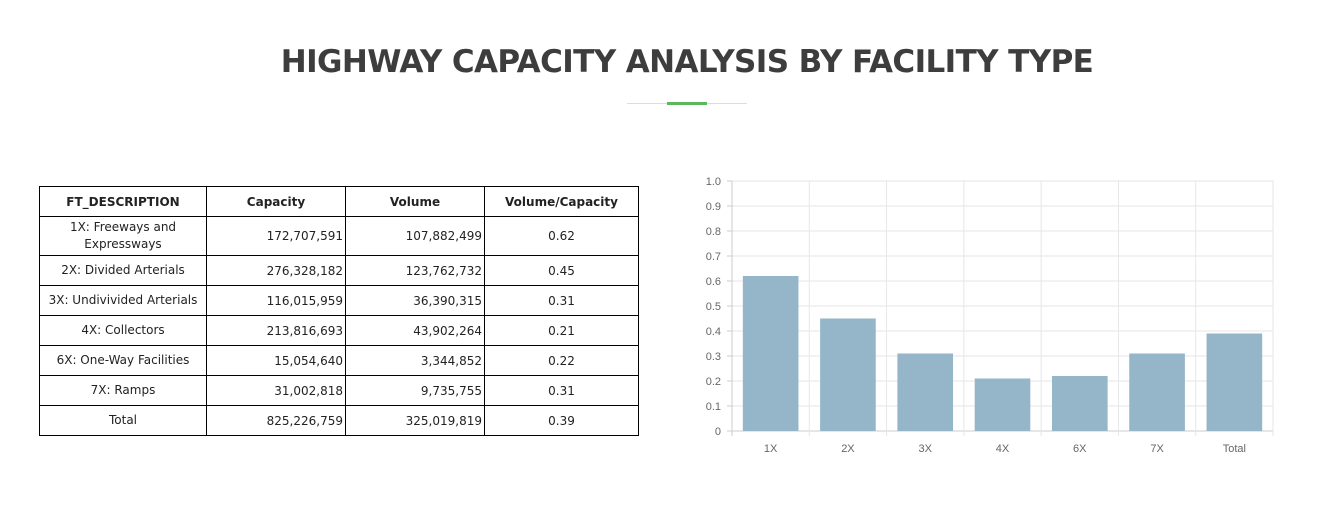 The height and width of the screenshot is (507, 1340). What do you see at coordinates (415, 300) in the screenshot?
I see `cell-volume: 36,390,315` at bounding box center [415, 300].